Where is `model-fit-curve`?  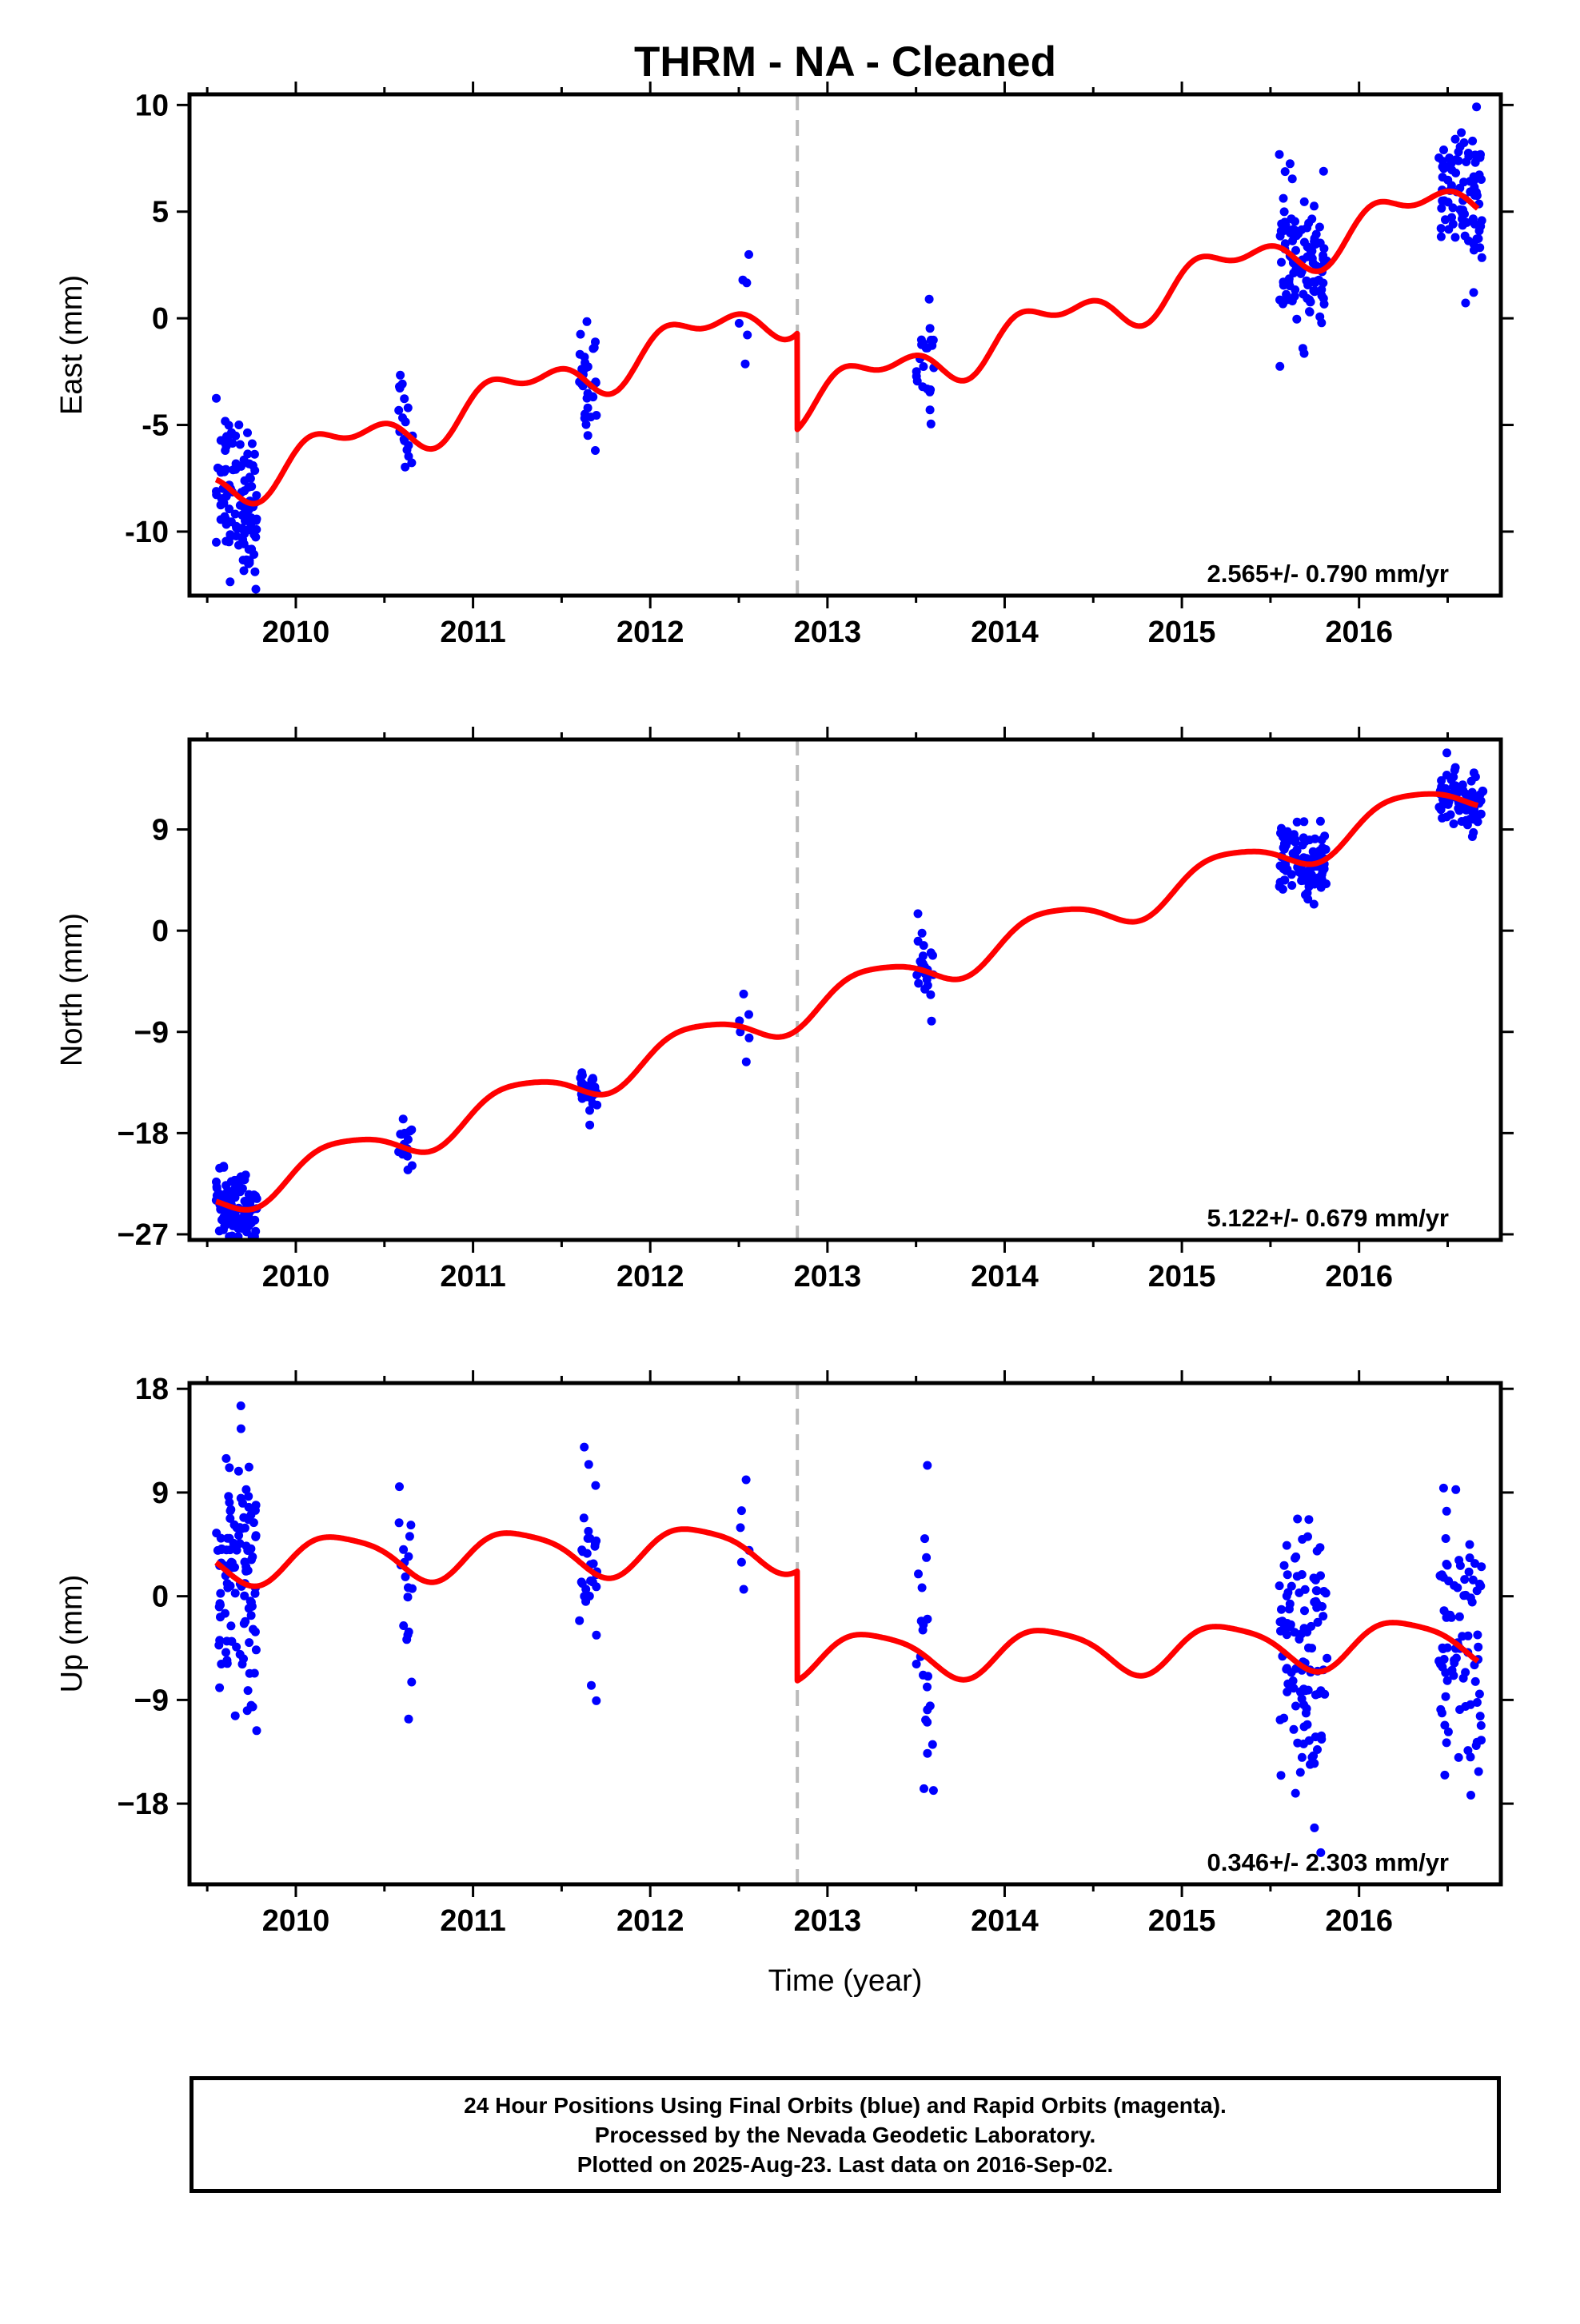
model-fit-curve is located at coordinates (846, 1002).